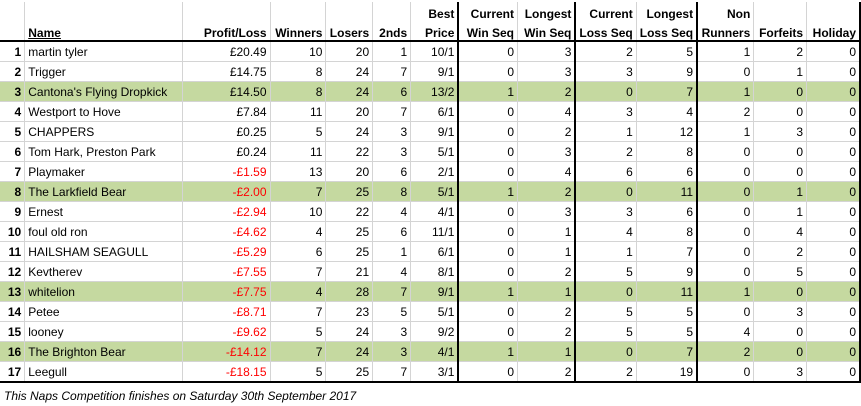 This screenshot has width=861, height=406. I want to click on cell-current-loss-seq: 2, so click(605, 51).